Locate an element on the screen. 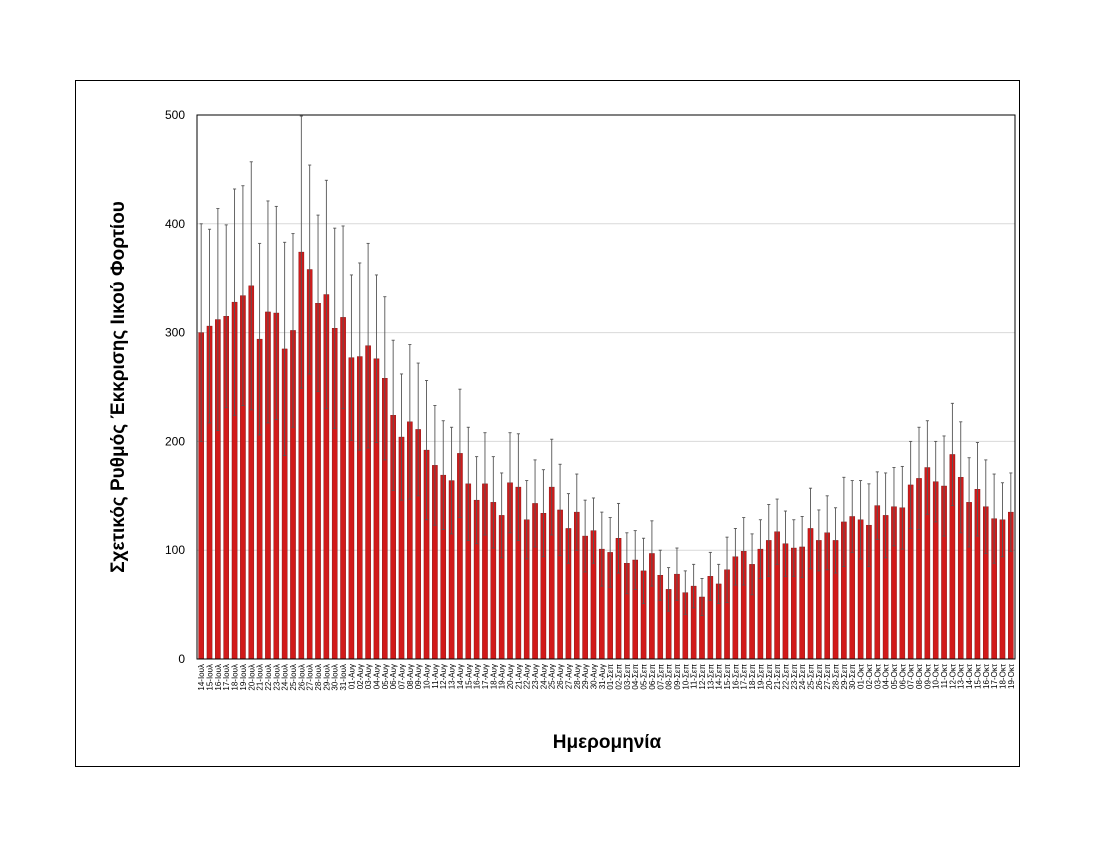  x-tick-label: 08-Σεπ is located at coordinates (669, 677).